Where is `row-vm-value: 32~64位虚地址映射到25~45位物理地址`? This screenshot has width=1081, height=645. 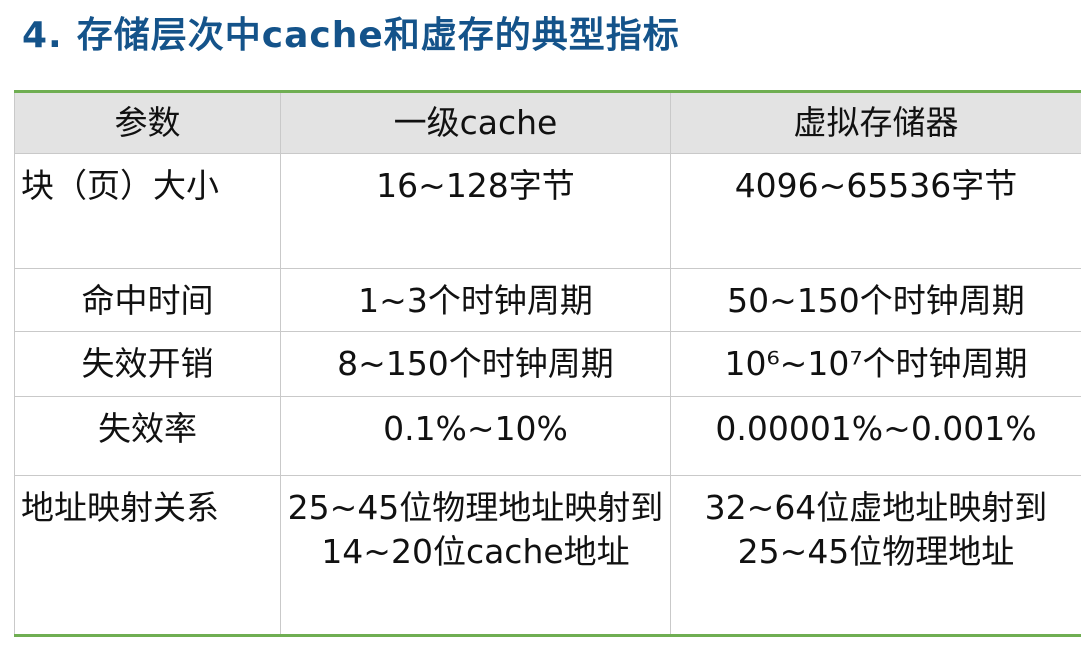
row-vm-value: 32~64位虚地址映射到25~45位物理地址 is located at coordinates (875, 555).